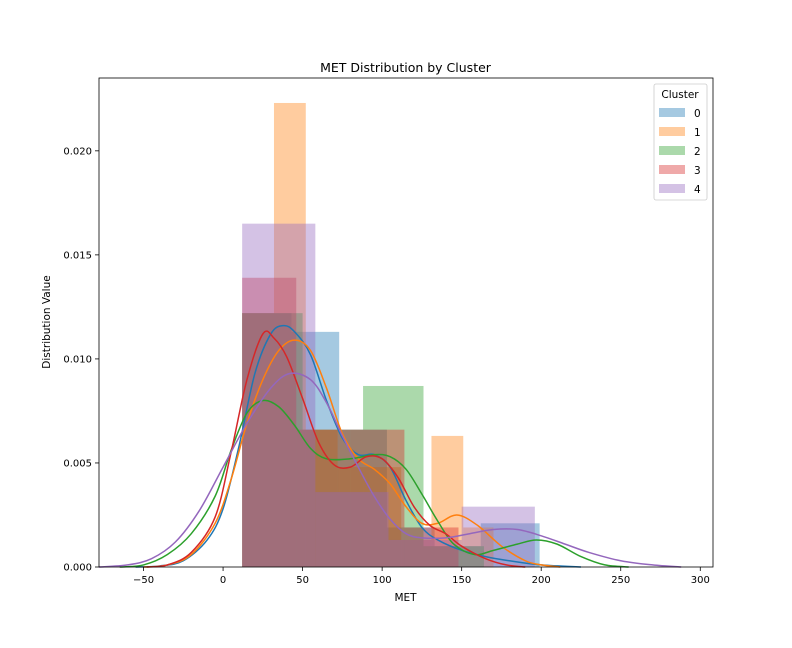 This screenshot has width=792, height=648. What do you see at coordinates (461, 580) in the screenshot?
I see `x-tick-label: 150` at bounding box center [461, 580].